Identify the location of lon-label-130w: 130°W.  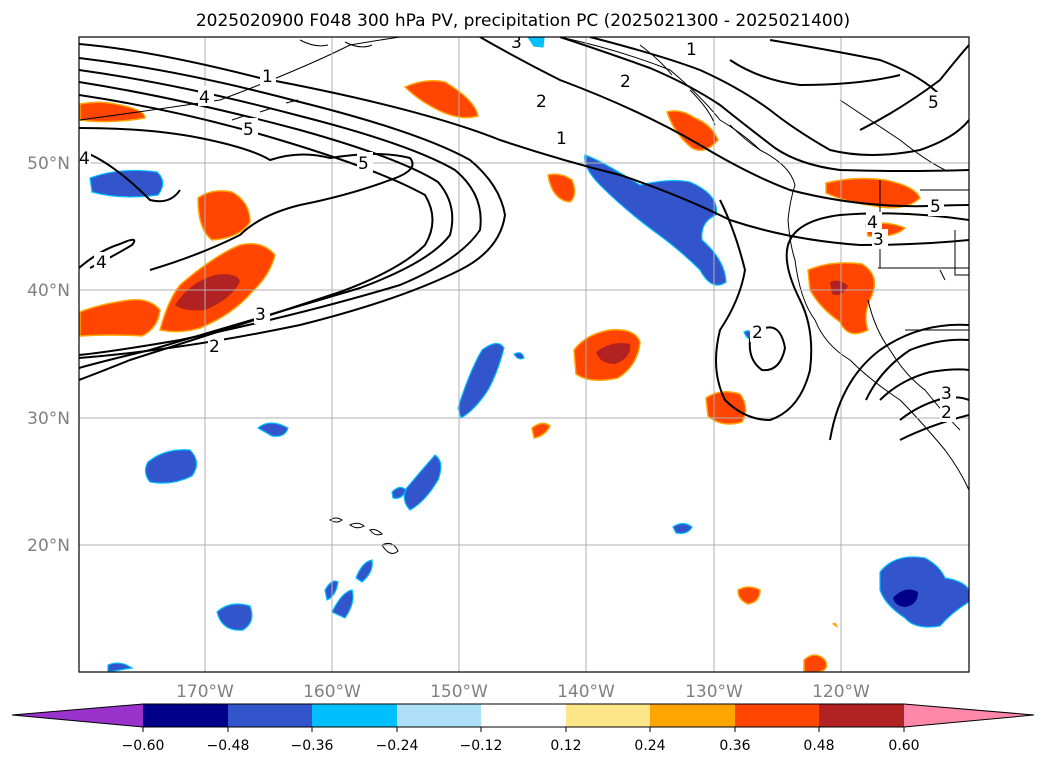
(714, 692).